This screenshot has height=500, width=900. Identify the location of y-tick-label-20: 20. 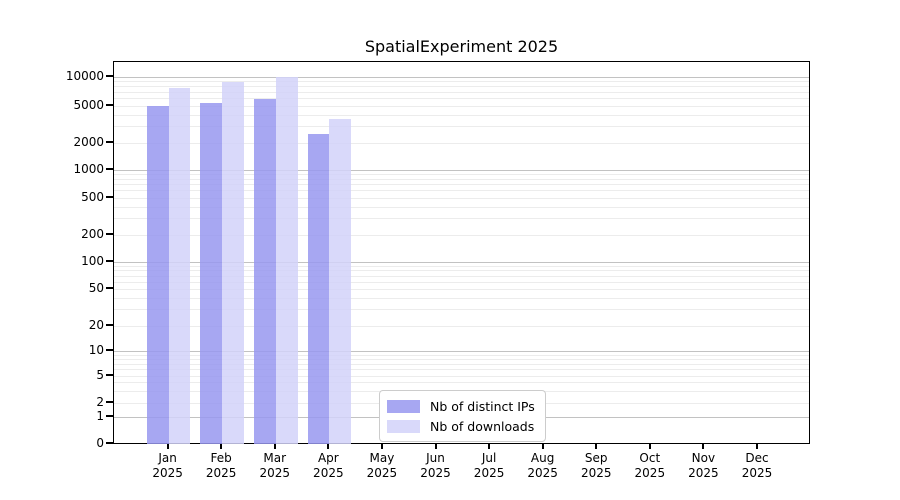
(96, 324).